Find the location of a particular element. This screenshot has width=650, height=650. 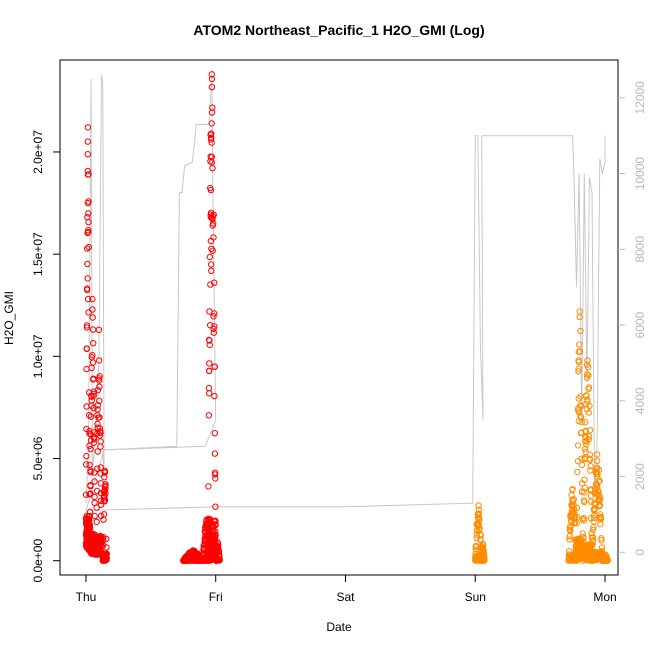

y-axis-left: 0.0e+00 5.0e+06 1.0e+07 1.5e+07 2.0e+07 is located at coordinates (45, 356).